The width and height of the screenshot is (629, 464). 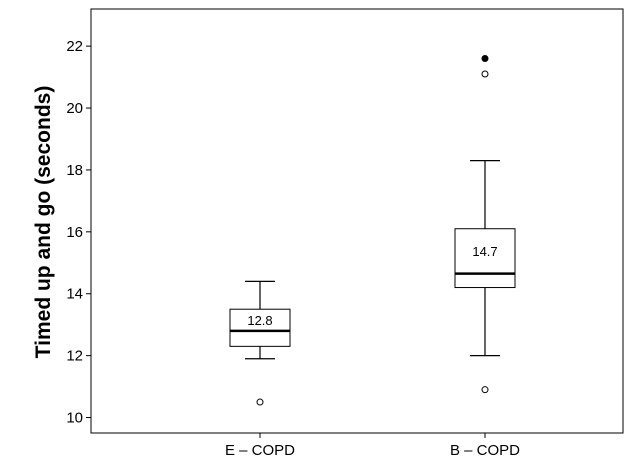 I want to click on y-tick-label: 18, so click(x=74, y=170).